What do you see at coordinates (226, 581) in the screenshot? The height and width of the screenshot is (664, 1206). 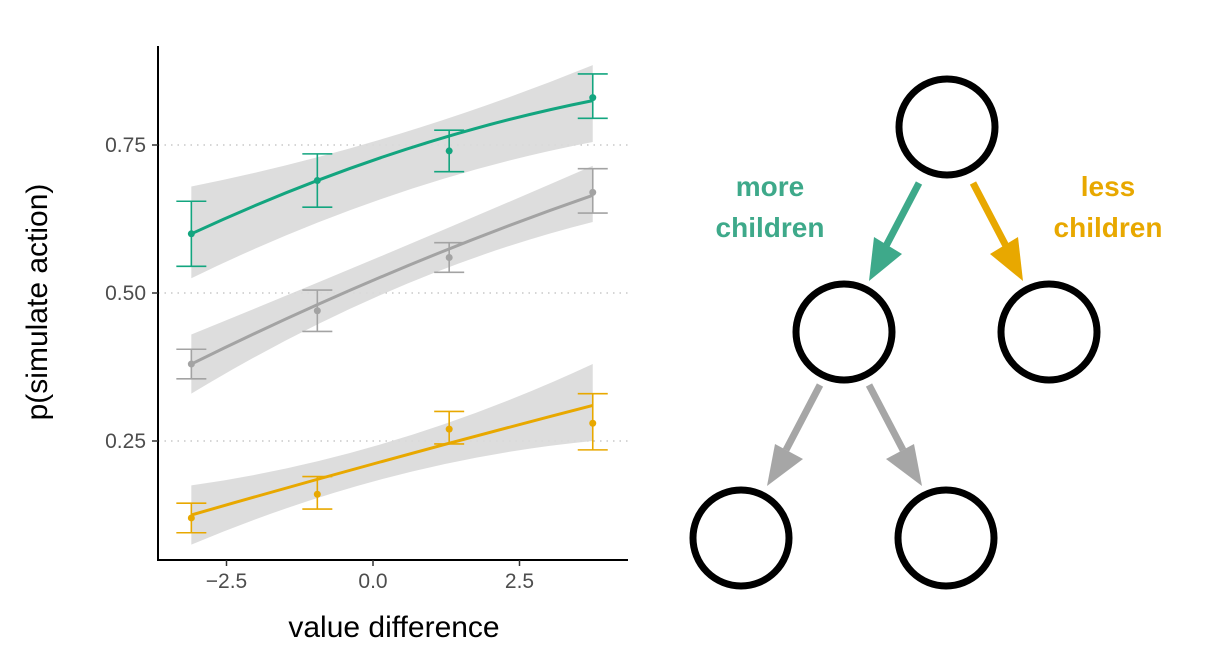 I see `x-tick-label: −2.5` at bounding box center [226, 581].